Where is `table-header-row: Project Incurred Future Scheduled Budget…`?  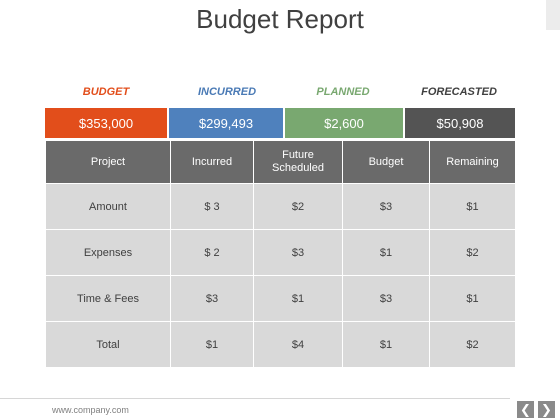
table-header-row: Project Incurred Future Scheduled Budget… is located at coordinates (280, 162).